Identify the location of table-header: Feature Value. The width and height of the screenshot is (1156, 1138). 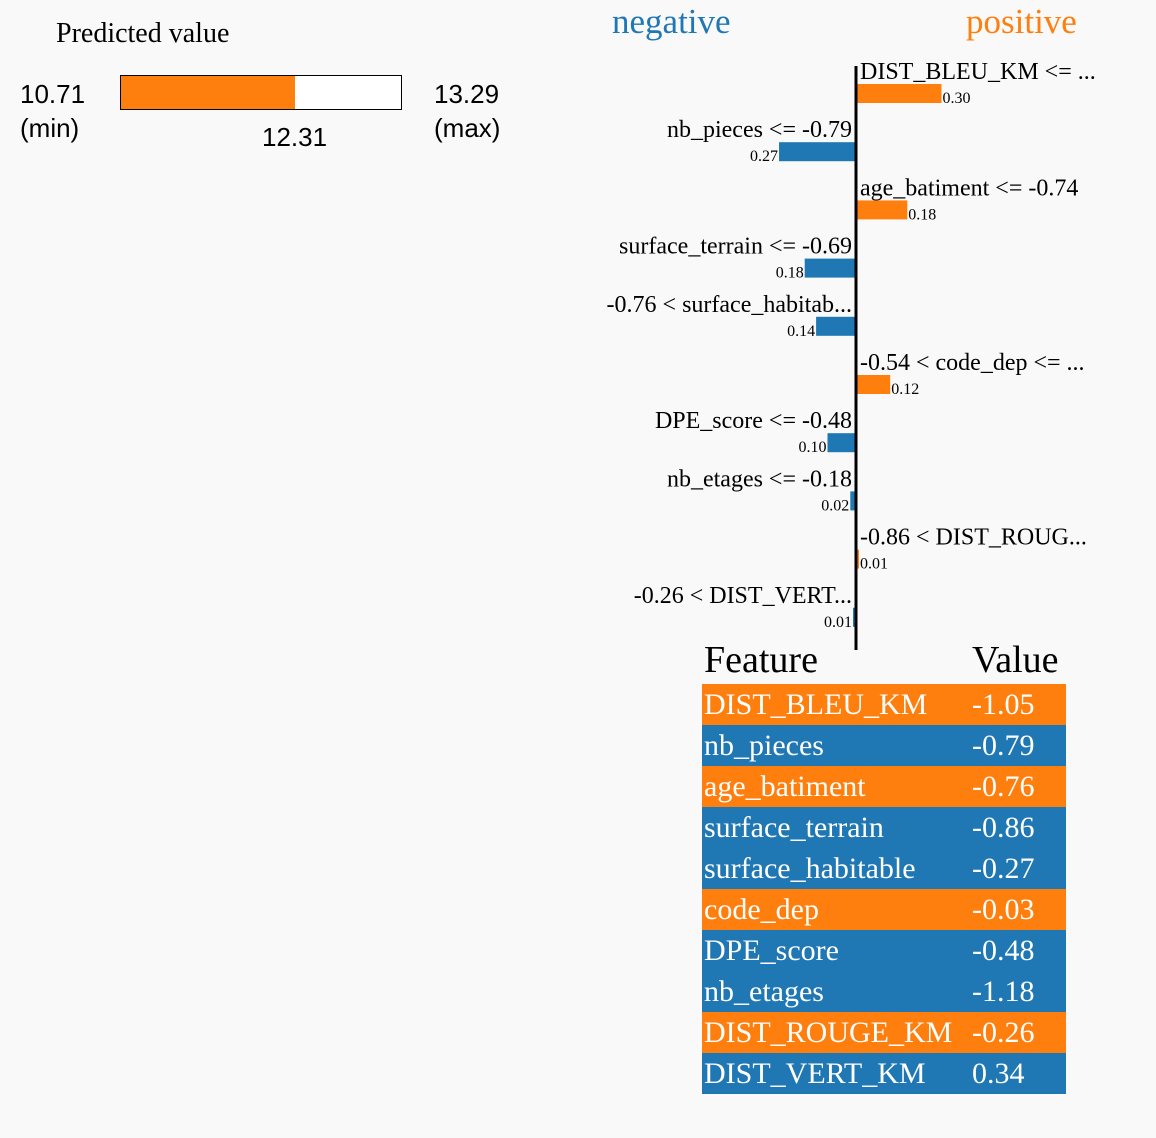
(884, 660).